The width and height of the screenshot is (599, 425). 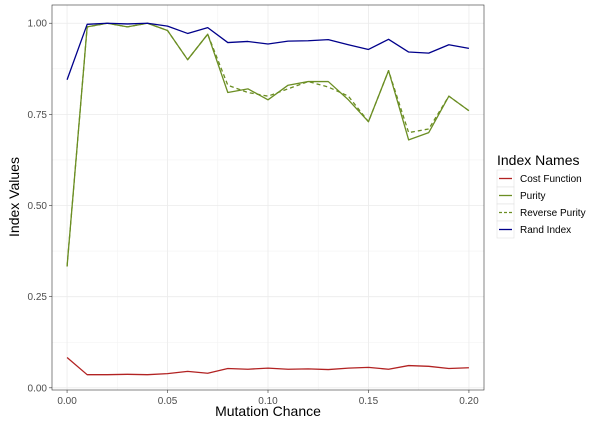 What do you see at coordinates (538, 160) in the screenshot?
I see `legend-title: Index Names` at bounding box center [538, 160].